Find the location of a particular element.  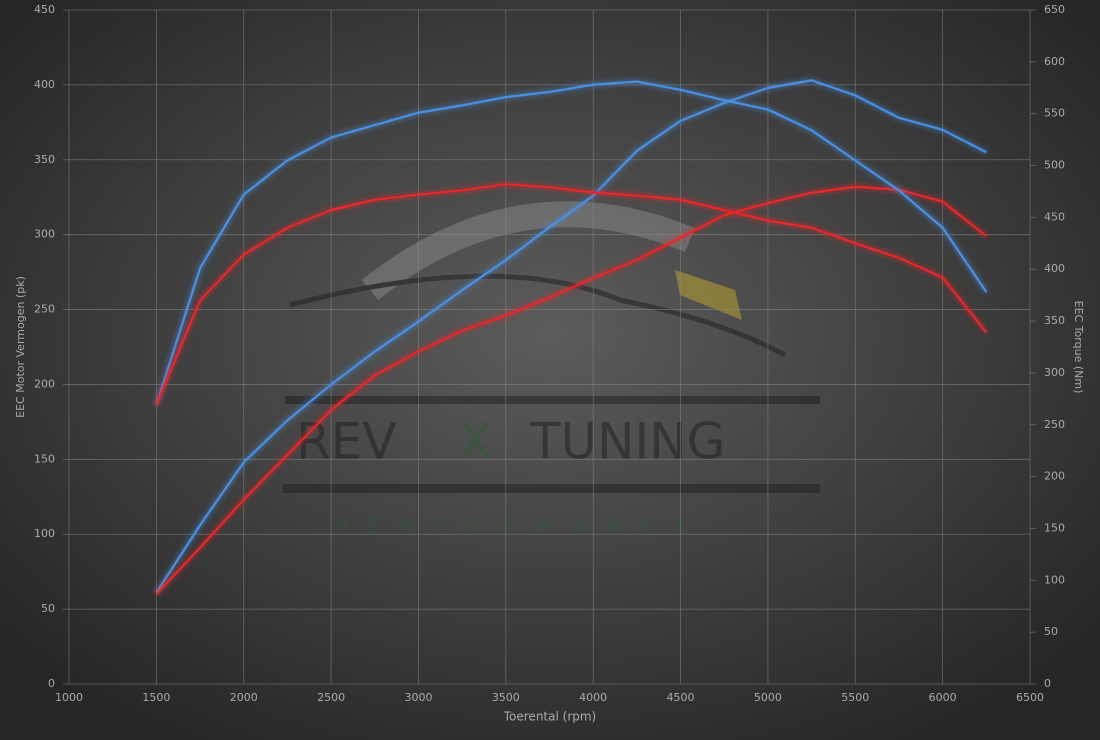

logo-car is located at coordinates (538, 315).